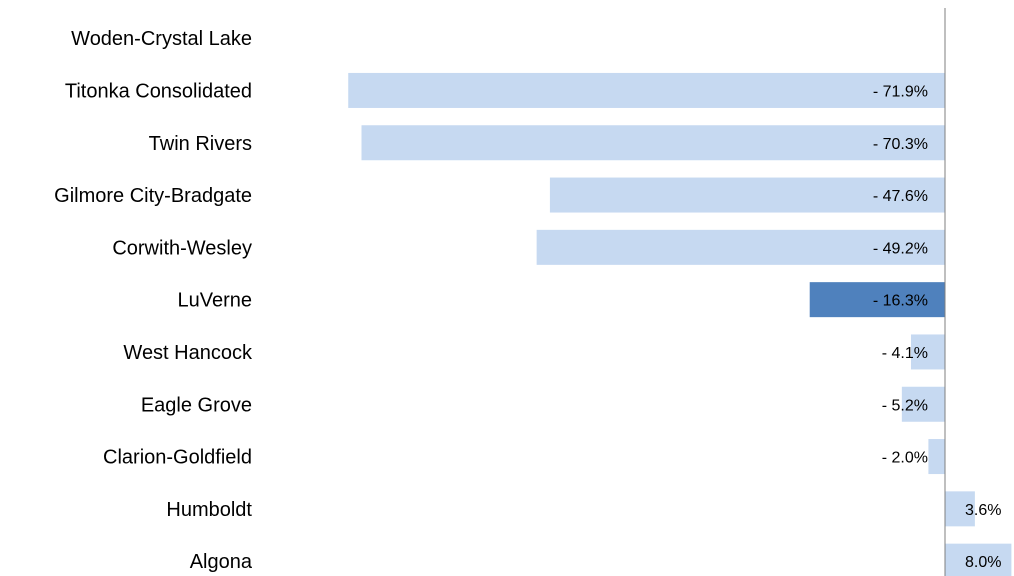  Describe the element at coordinates (747, 195) in the screenshot. I see `bar-gilmore-city-bradgate` at that location.